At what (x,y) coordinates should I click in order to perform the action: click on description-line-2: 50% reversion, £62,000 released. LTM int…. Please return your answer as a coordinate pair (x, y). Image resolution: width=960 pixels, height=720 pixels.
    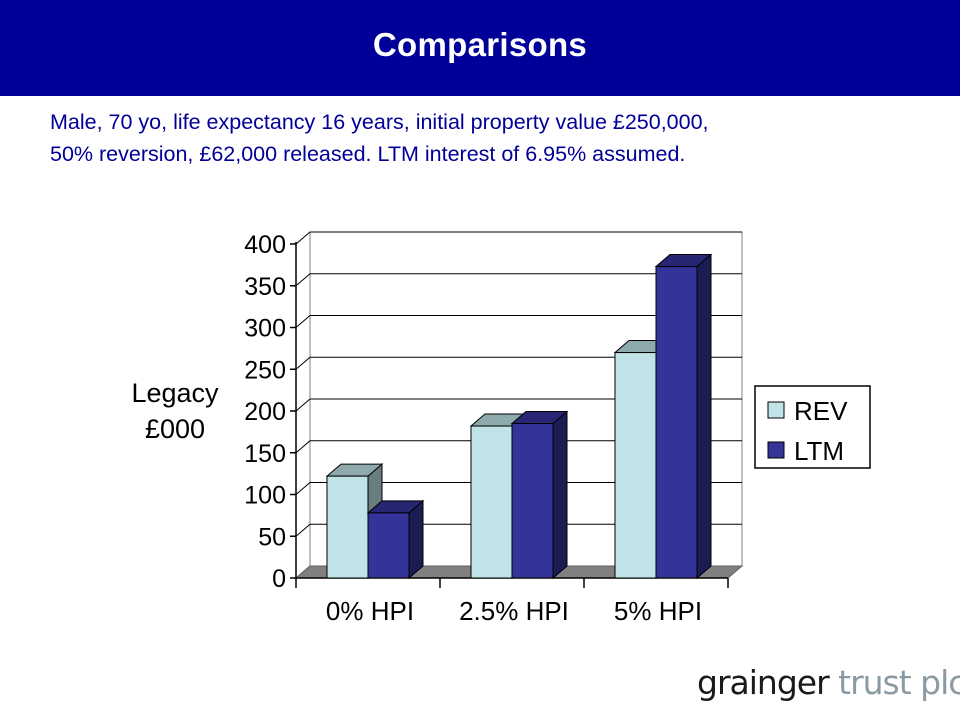
    Looking at the image, I should click on (368, 154).